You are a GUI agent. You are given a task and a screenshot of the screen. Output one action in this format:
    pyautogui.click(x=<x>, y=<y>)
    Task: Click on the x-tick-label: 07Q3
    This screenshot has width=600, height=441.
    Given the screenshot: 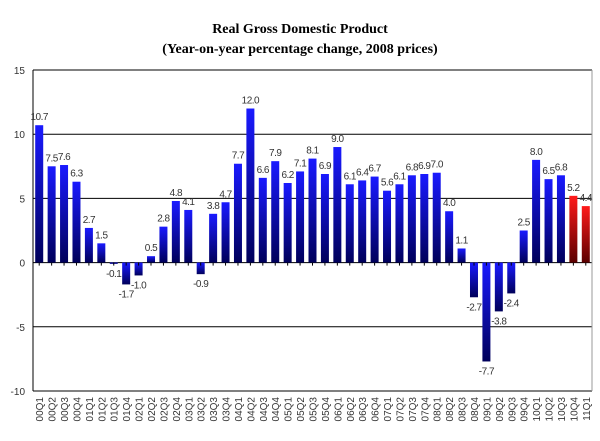 What is the action you would take?
    pyautogui.click(x=413, y=409)
    